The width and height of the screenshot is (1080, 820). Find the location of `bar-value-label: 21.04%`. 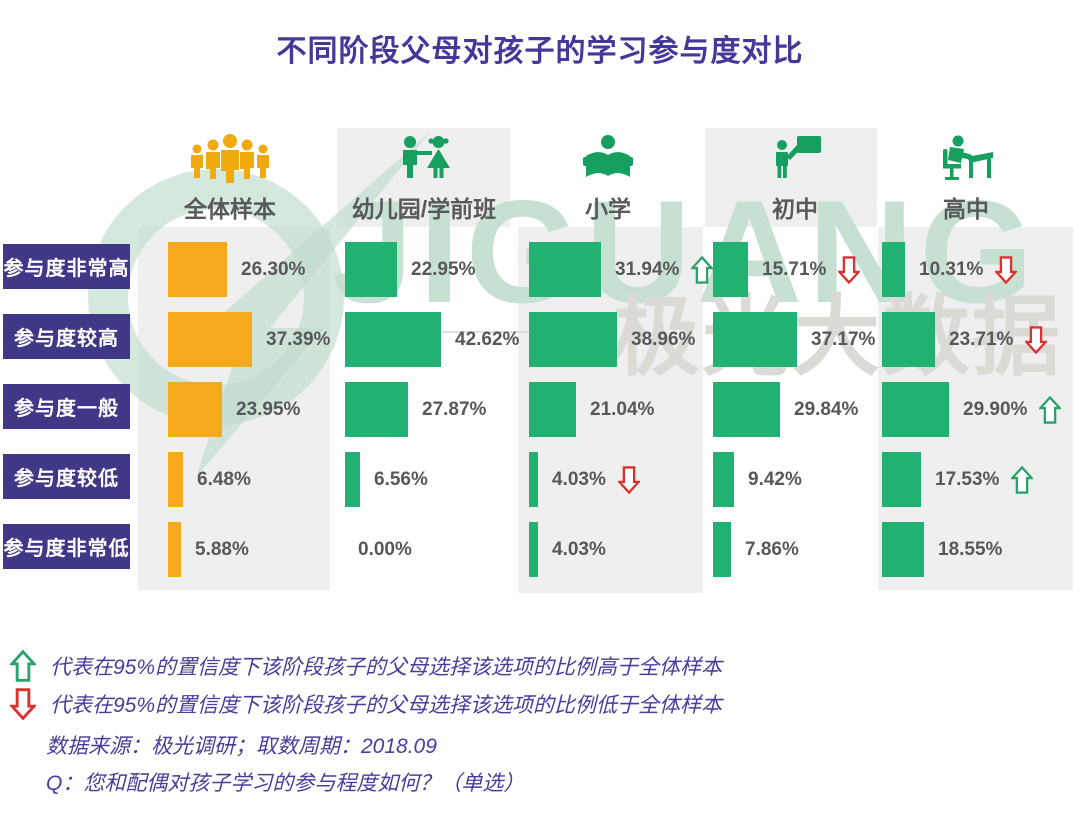

bar-value-label: 21.04% is located at coordinates (622, 409).